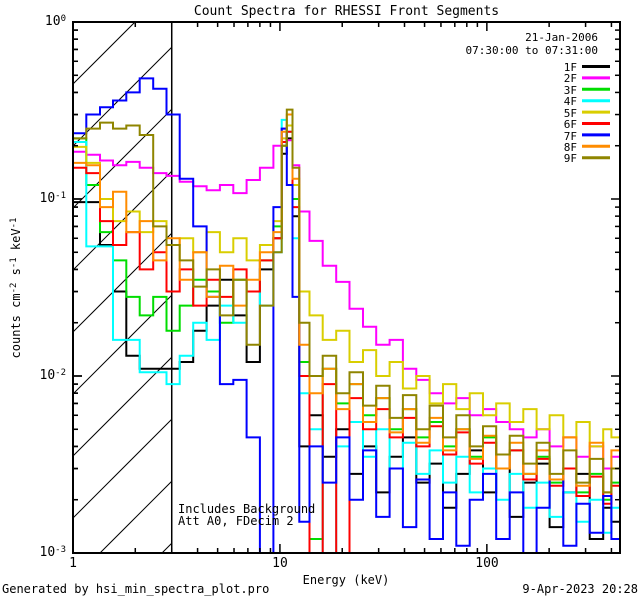 The height and width of the screenshot is (600, 640). What do you see at coordinates (73, 563) in the screenshot?
I see `x-tick-label-1: 1` at bounding box center [73, 563].